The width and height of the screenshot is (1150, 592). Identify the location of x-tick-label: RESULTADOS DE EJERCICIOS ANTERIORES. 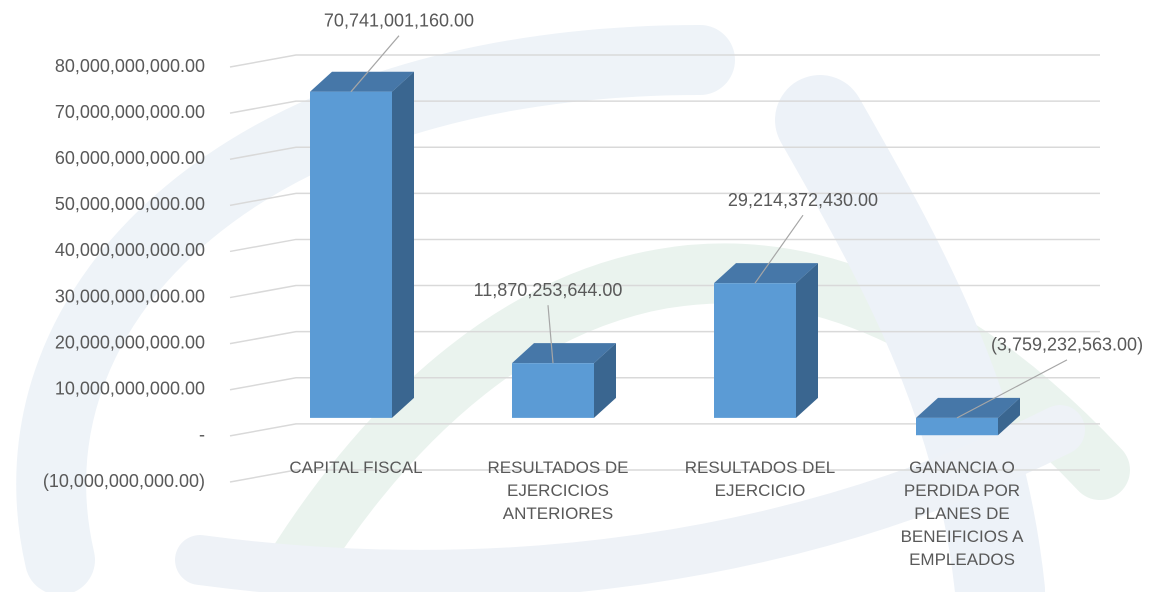
(558, 490).